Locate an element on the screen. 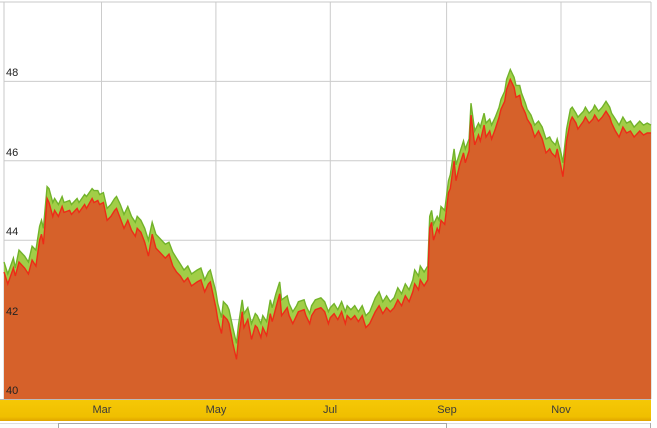  scrollbar-grip is located at coordinates (252, 425).